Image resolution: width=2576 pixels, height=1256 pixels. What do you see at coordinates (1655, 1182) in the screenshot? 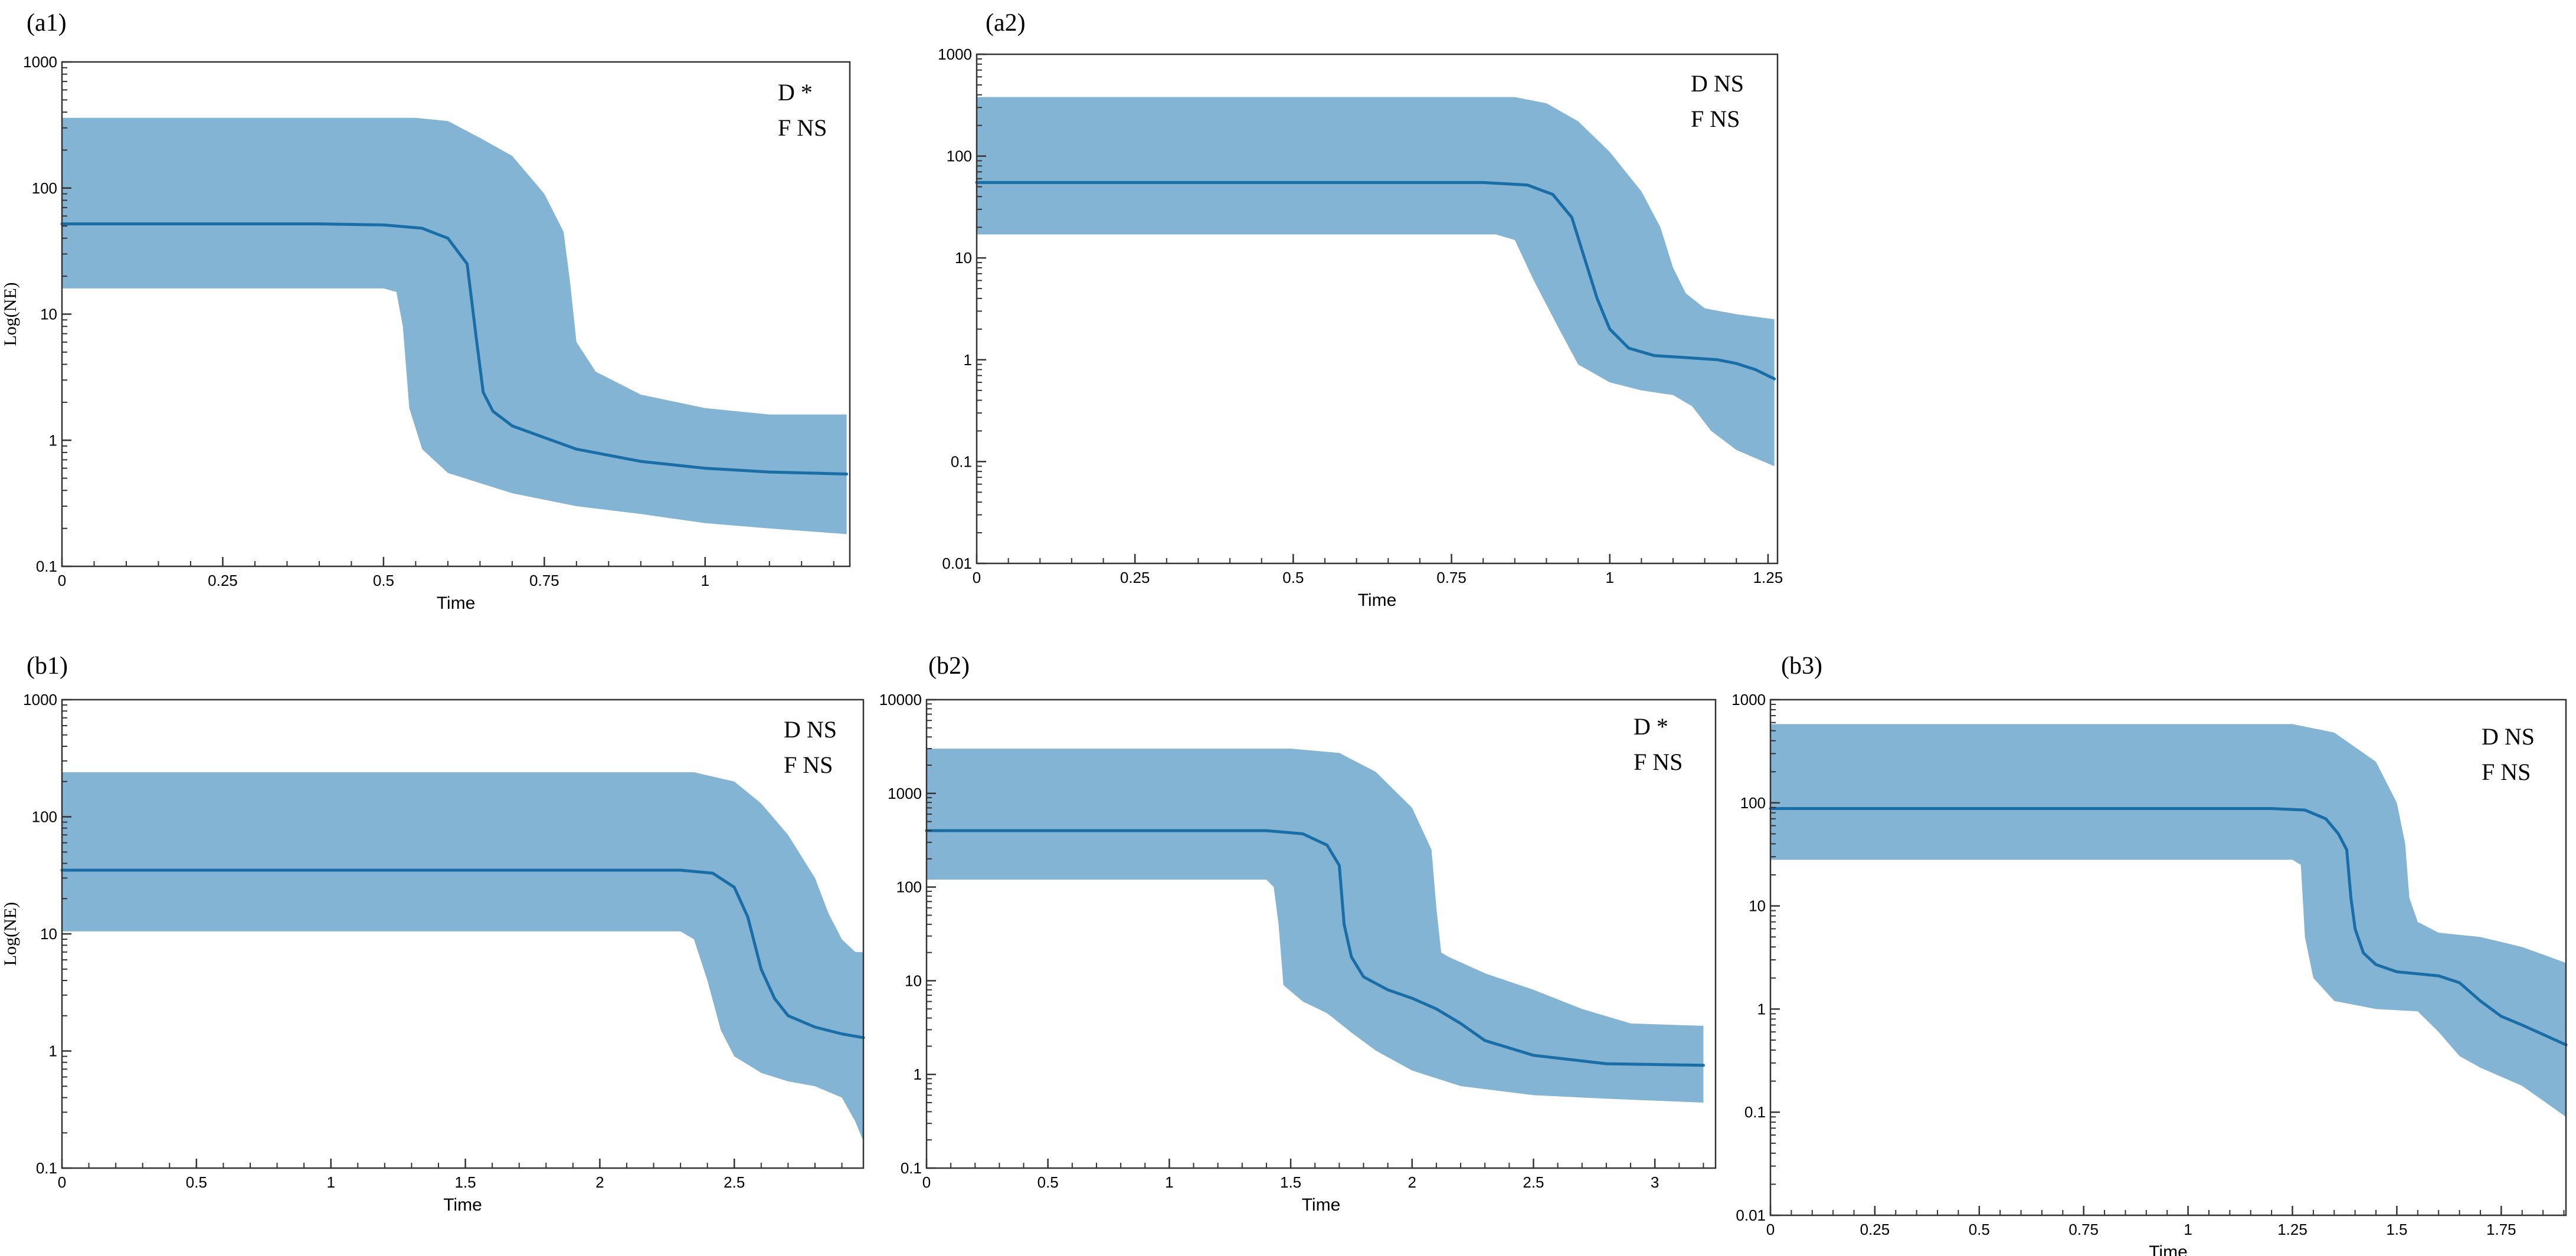
I see `x-tick-label: 3` at bounding box center [1655, 1182].